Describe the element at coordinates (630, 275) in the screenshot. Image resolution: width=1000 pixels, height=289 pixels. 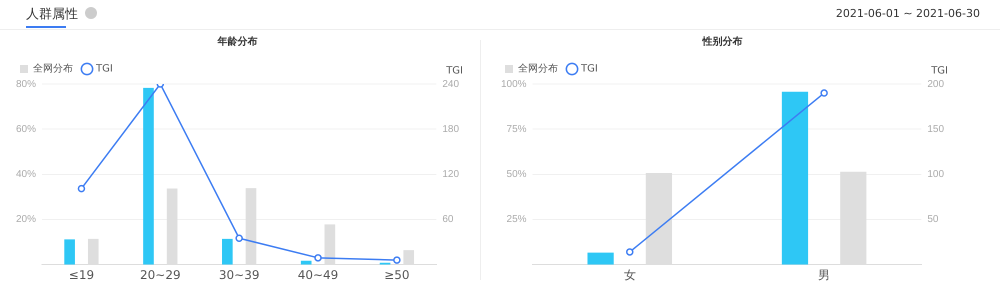
I see `x-tick-label: 女` at that location.